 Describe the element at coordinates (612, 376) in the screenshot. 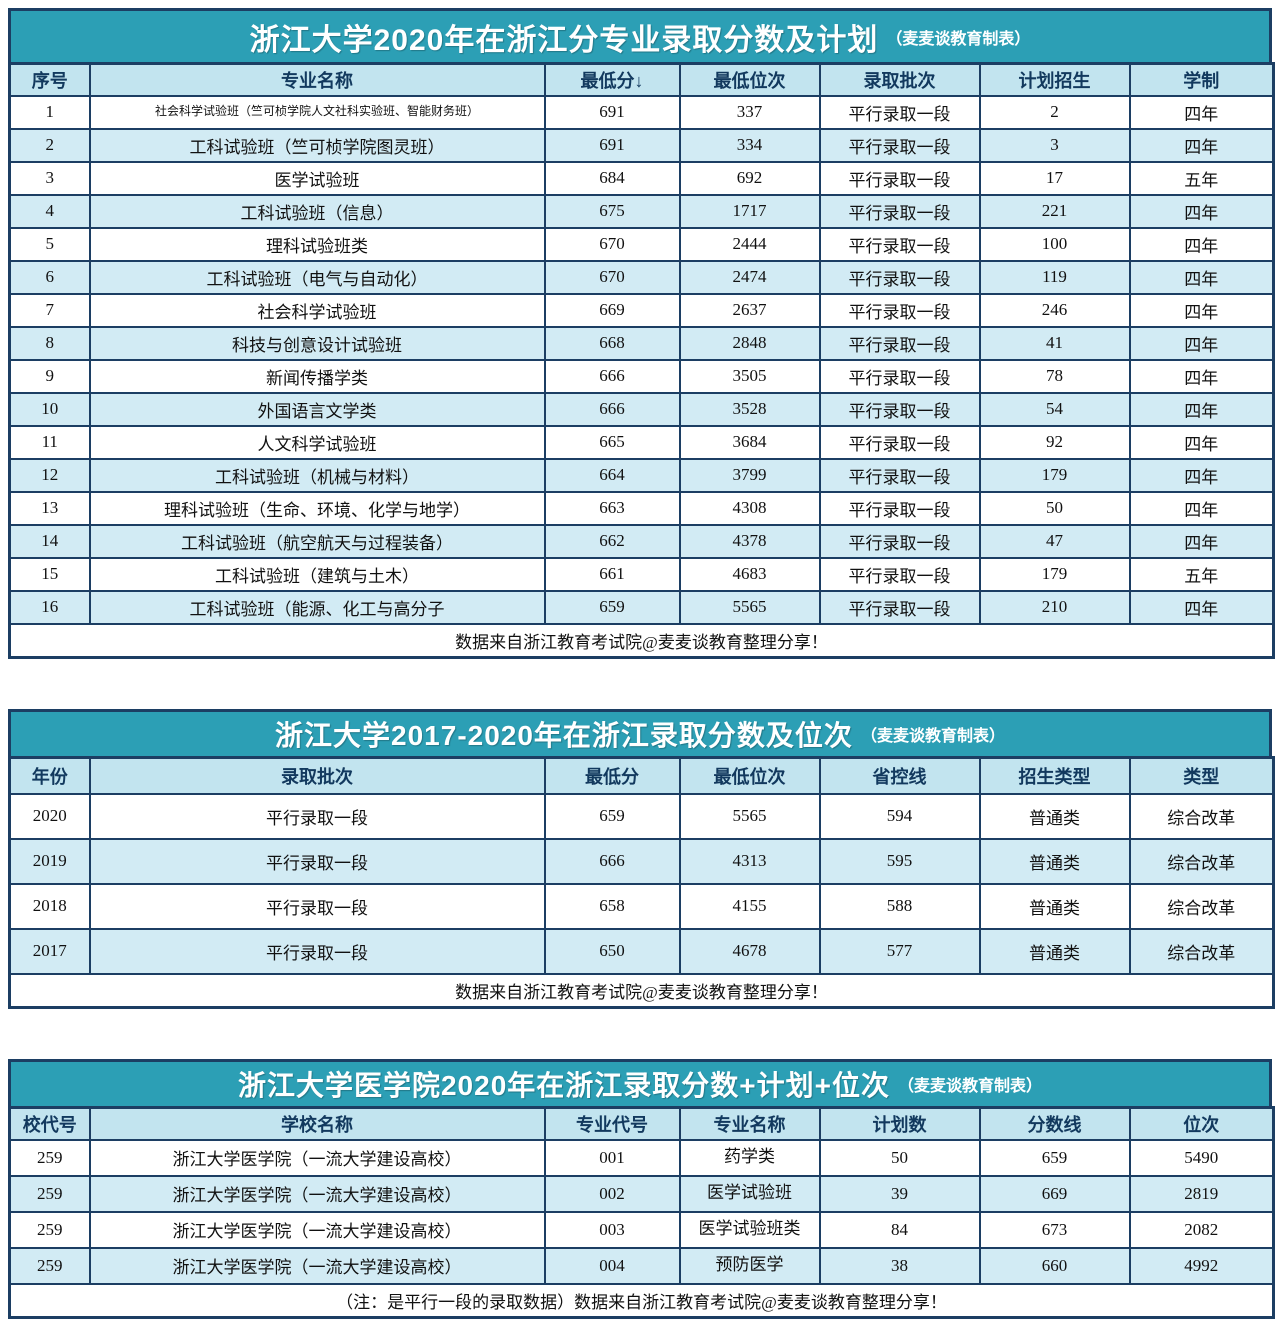

I see `table-cell: 666` at that location.